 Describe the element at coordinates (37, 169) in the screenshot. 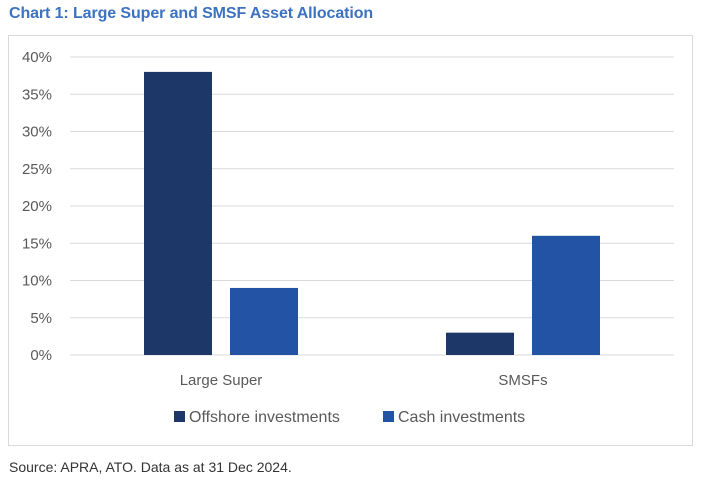

I see `y-tick-label: 25%` at that location.